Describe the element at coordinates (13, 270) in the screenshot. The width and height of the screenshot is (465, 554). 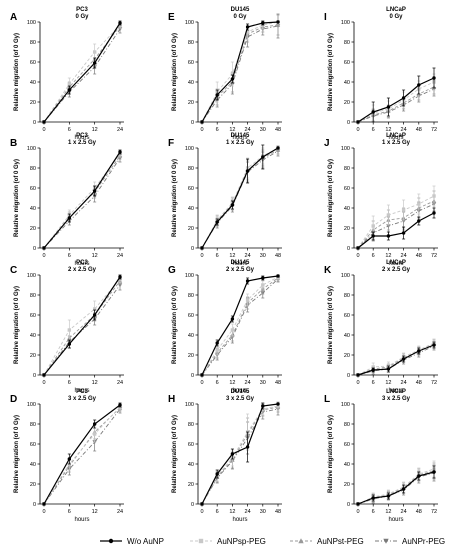
I see `panel-letter: C` at that location.